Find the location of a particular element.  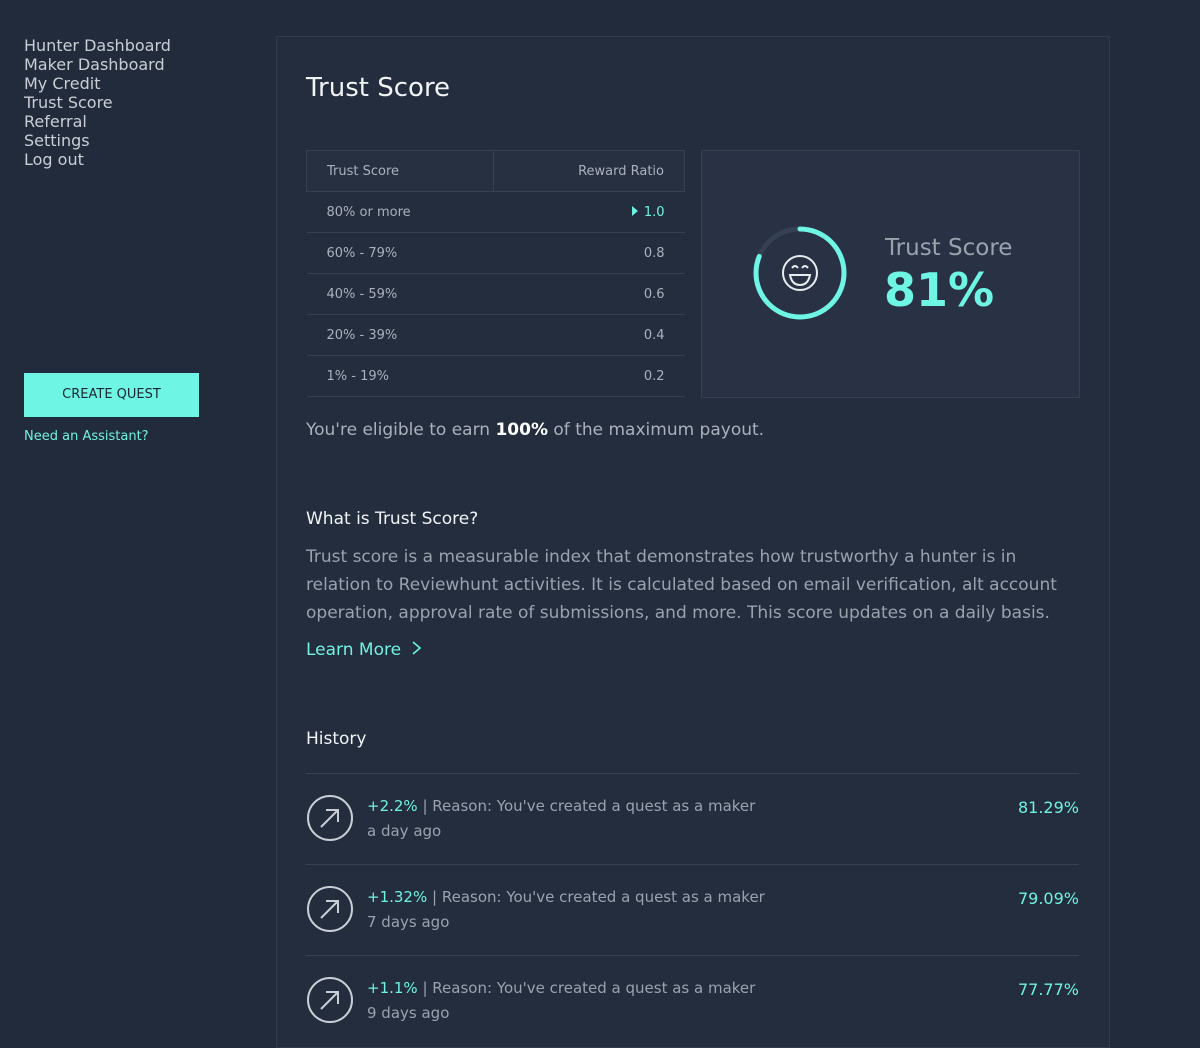

score: 81.29% is located at coordinates (1048, 807).